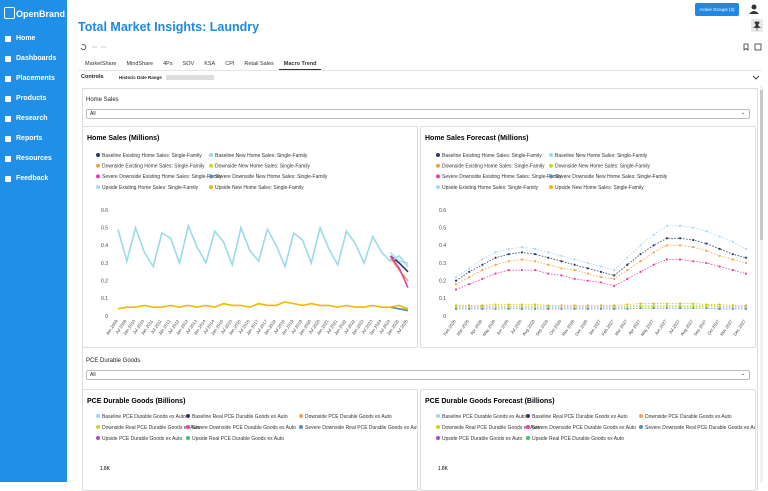 Image resolution: width=768 pixels, height=491 pixels. Describe the element at coordinates (142, 439) in the screenshot. I see `legend-label: Upside PCE Durable Goods ex Auto` at that location.